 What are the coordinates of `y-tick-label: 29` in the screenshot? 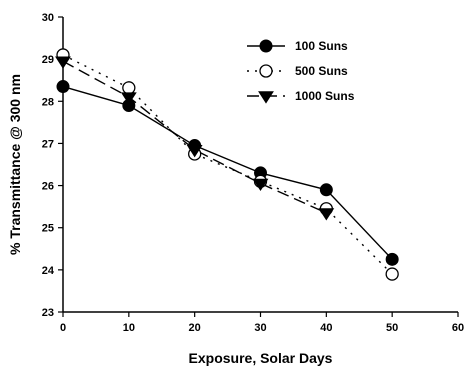 It's located at (48, 60).